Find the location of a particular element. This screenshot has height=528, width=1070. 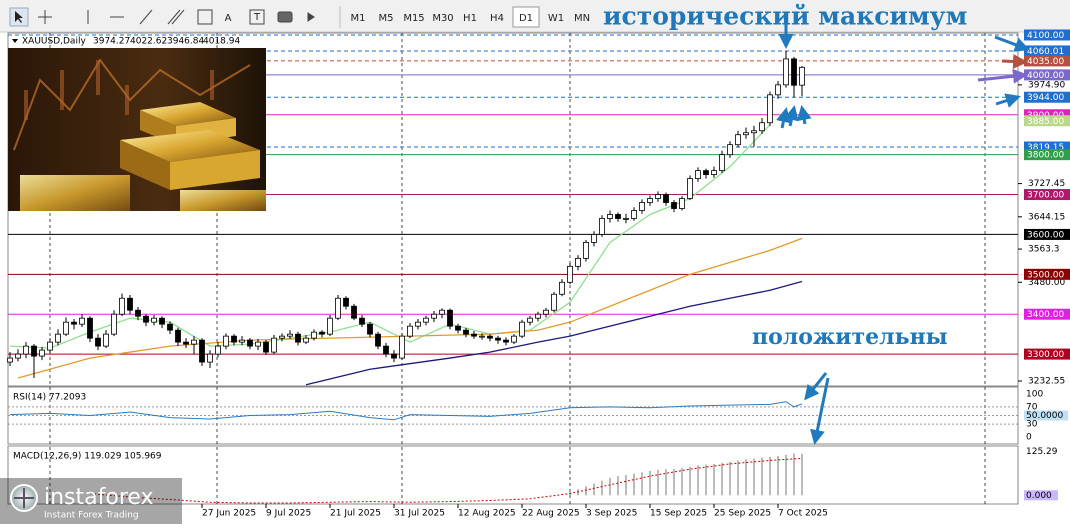

y-tick-label: 3563.3 is located at coordinates (1044, 250).